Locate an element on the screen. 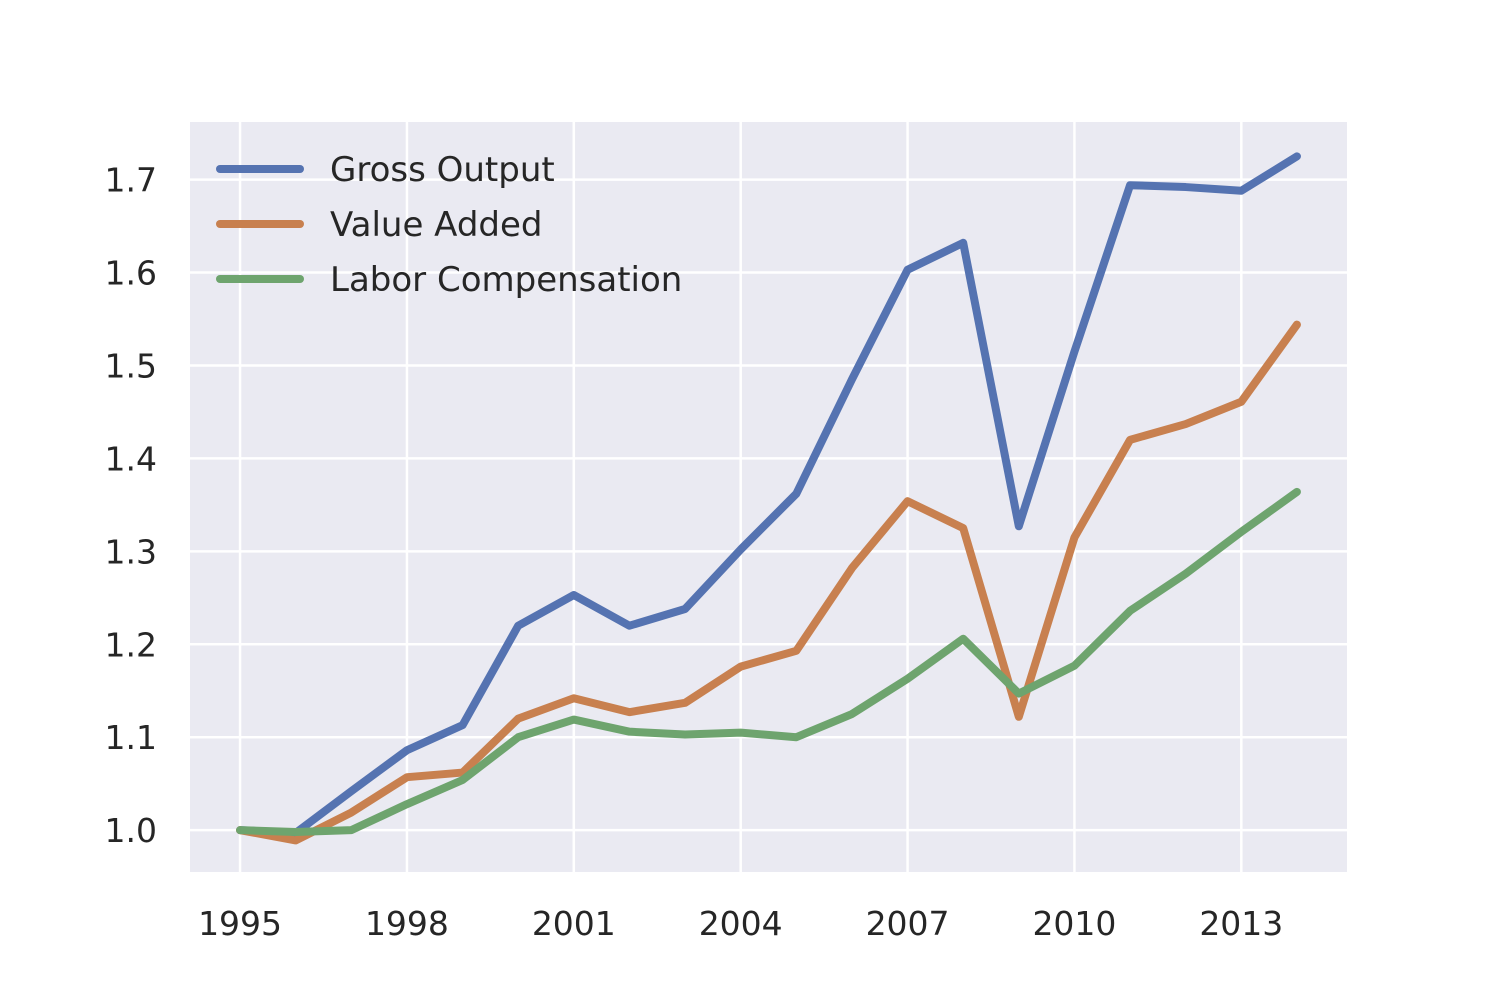 This screenshot has height=1000, width=1500. x-tick-label: 2007 is located at coordinates (908, 923).